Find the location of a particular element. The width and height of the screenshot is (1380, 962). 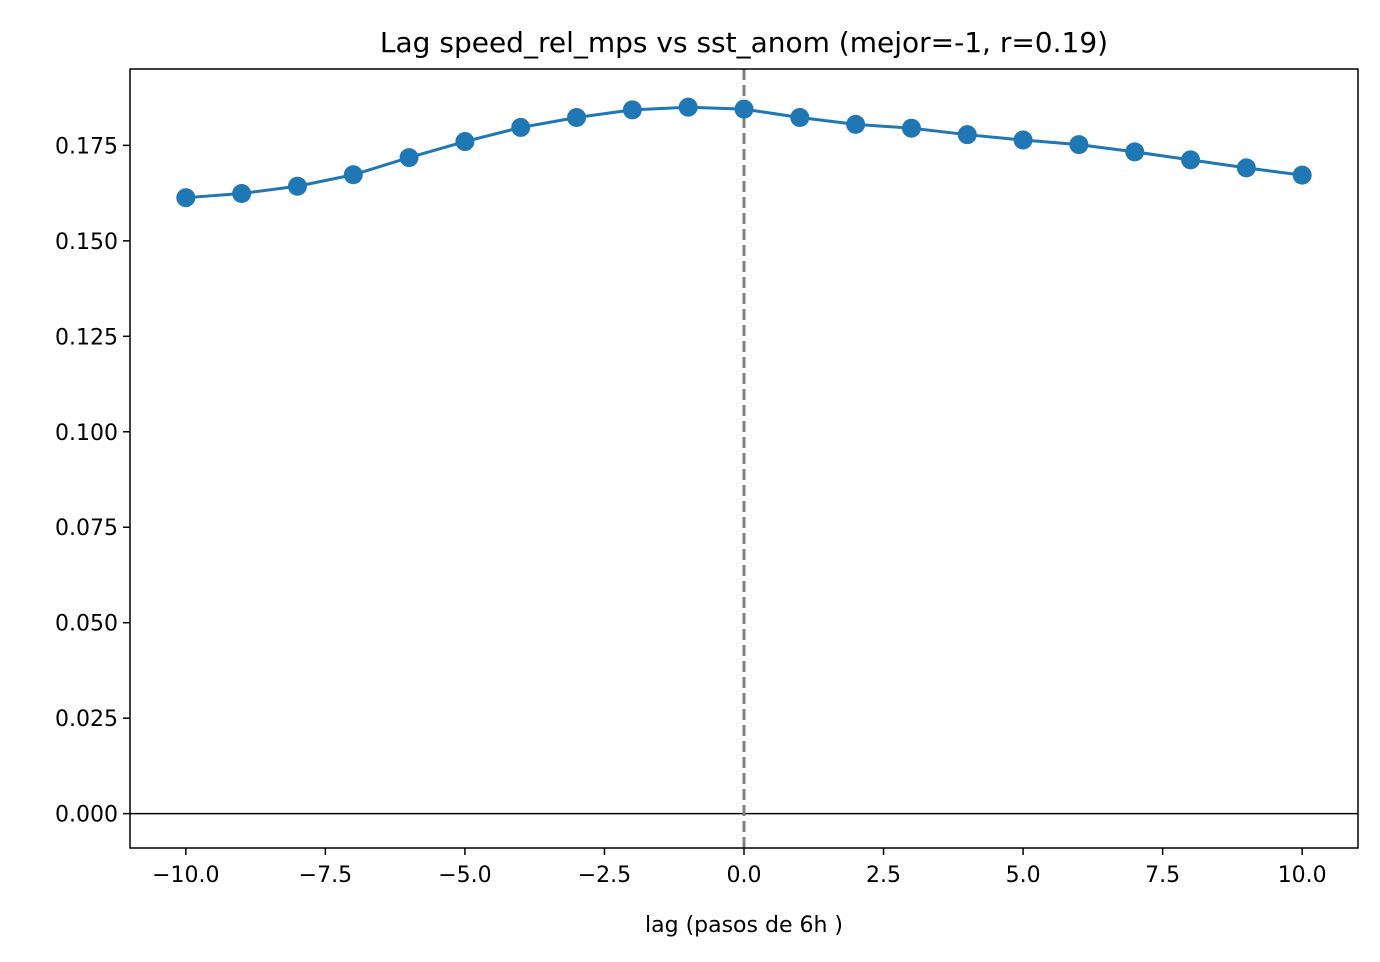

y-tick-label: 0.000 is located at coordinates (86, 815).